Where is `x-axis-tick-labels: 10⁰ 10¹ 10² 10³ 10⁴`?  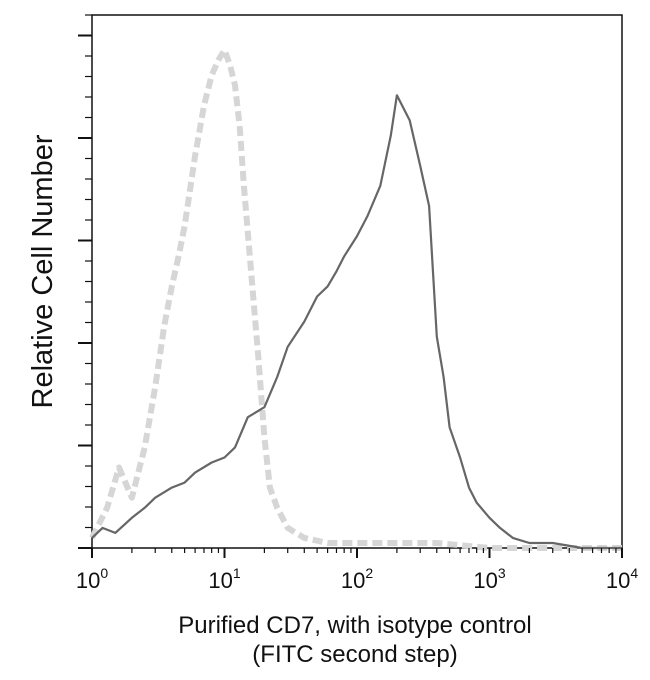
x-axis-tick-labels: 10⁰ 10¹ 10² 10³ 10⁴ is located at coordinates (357, 579).